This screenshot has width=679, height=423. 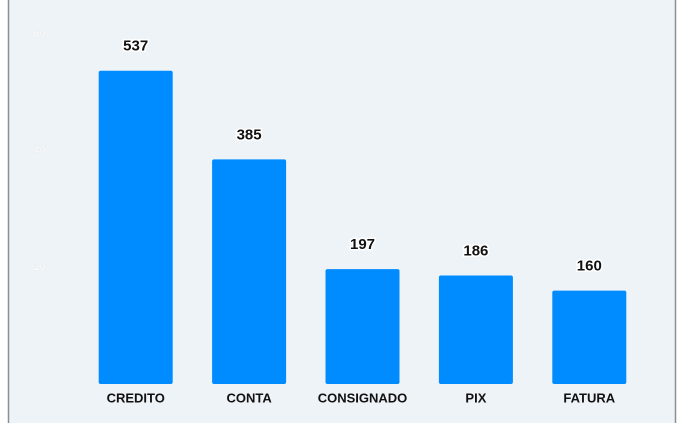 What do you see at coordinates (249, 134) in the screenshot?
I see `data-label: 385` at bounding box center [249, 134].